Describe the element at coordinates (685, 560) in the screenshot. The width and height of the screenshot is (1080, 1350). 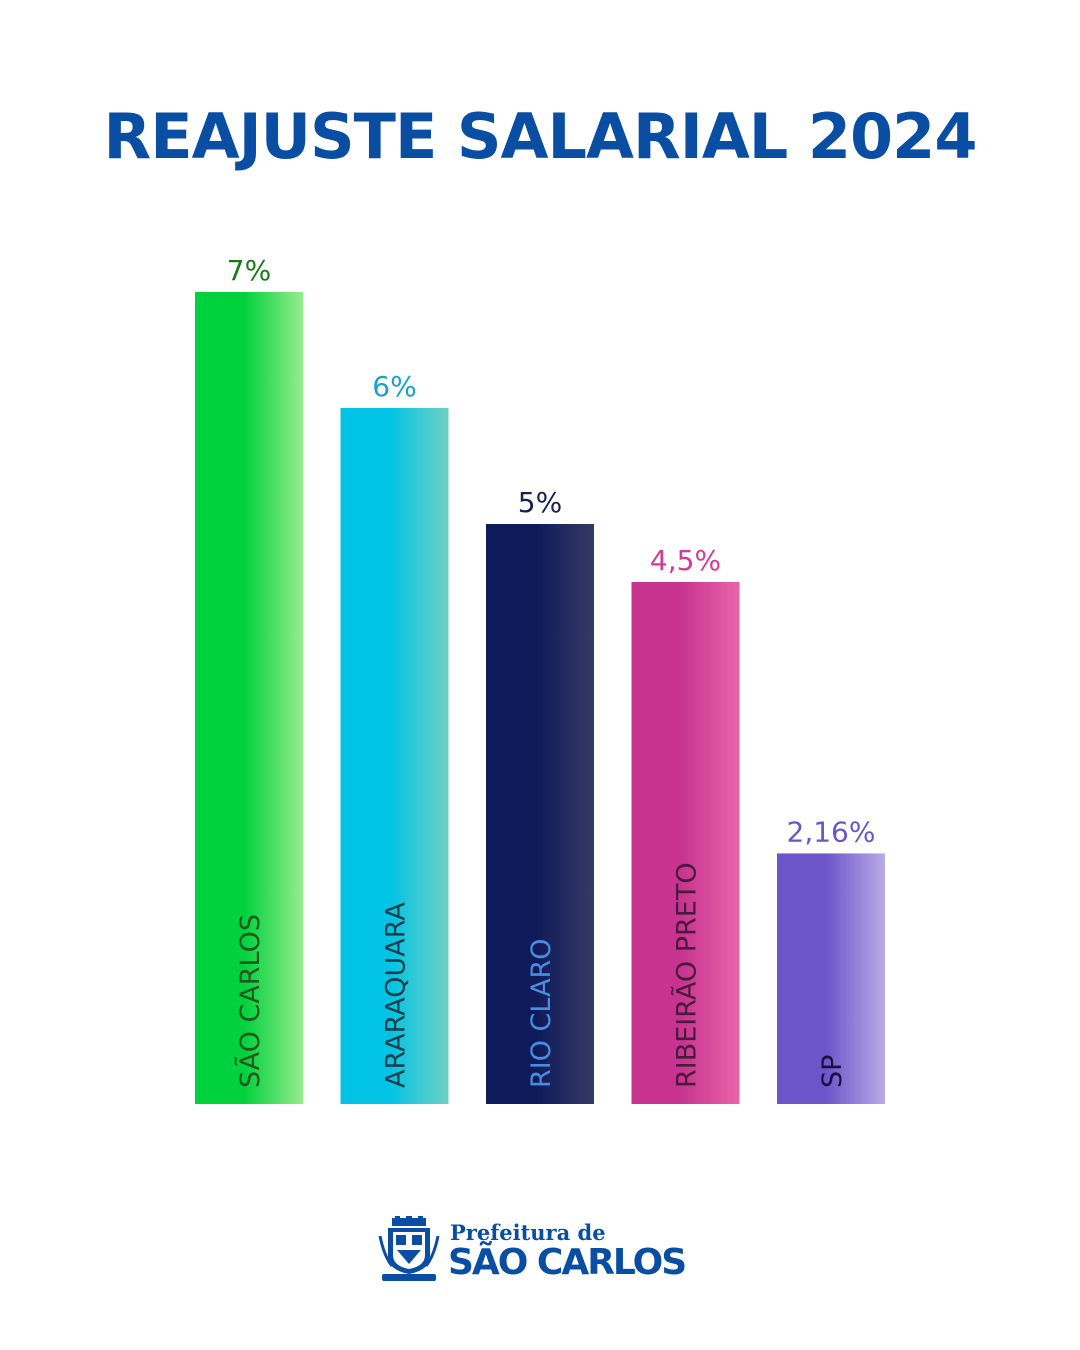
I see `value-label-3: 4,5%` at that location.